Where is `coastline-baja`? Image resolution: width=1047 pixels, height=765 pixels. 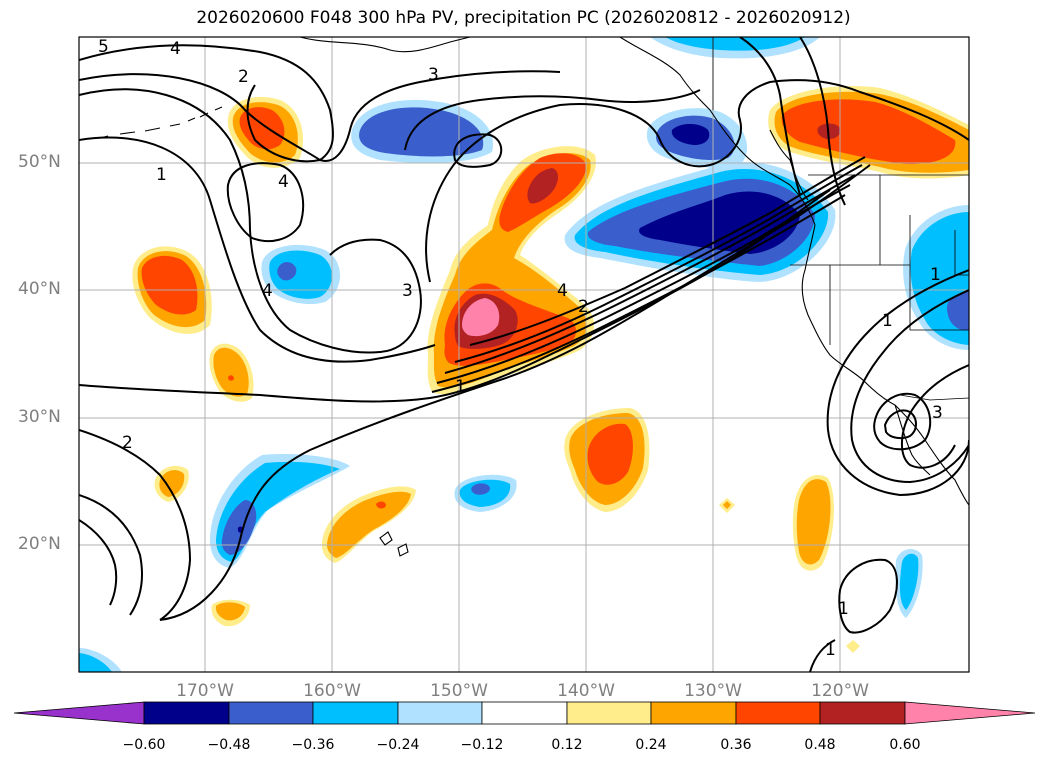 coastline-baja is located at coordinates (912, 440).